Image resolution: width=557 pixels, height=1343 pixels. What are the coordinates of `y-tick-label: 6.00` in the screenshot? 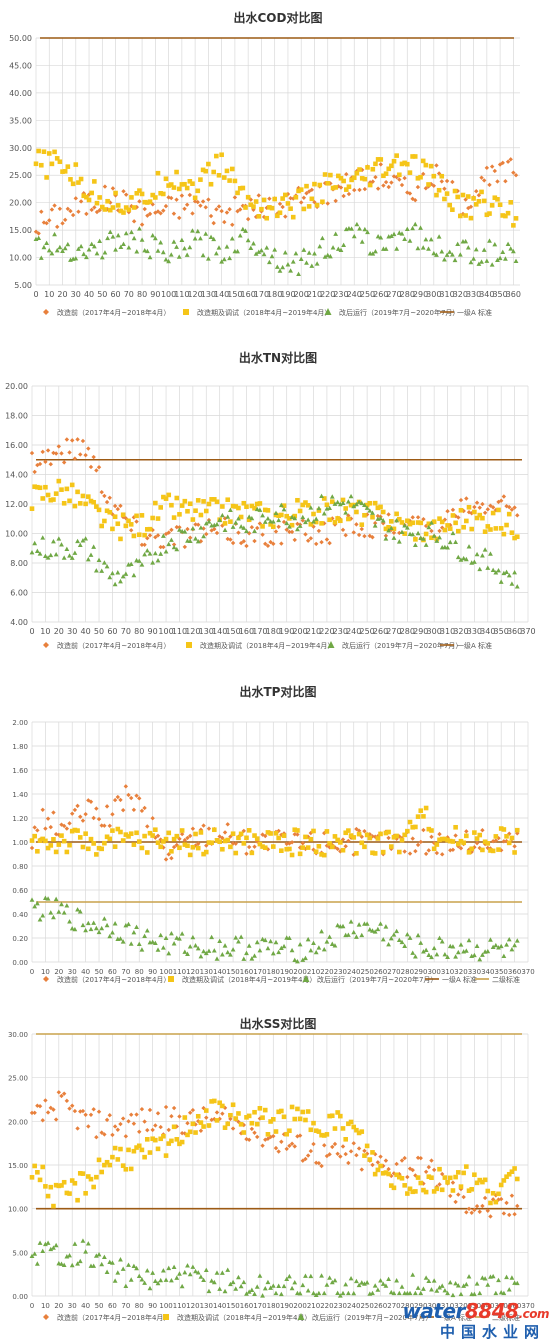 It's located at (19, 593).